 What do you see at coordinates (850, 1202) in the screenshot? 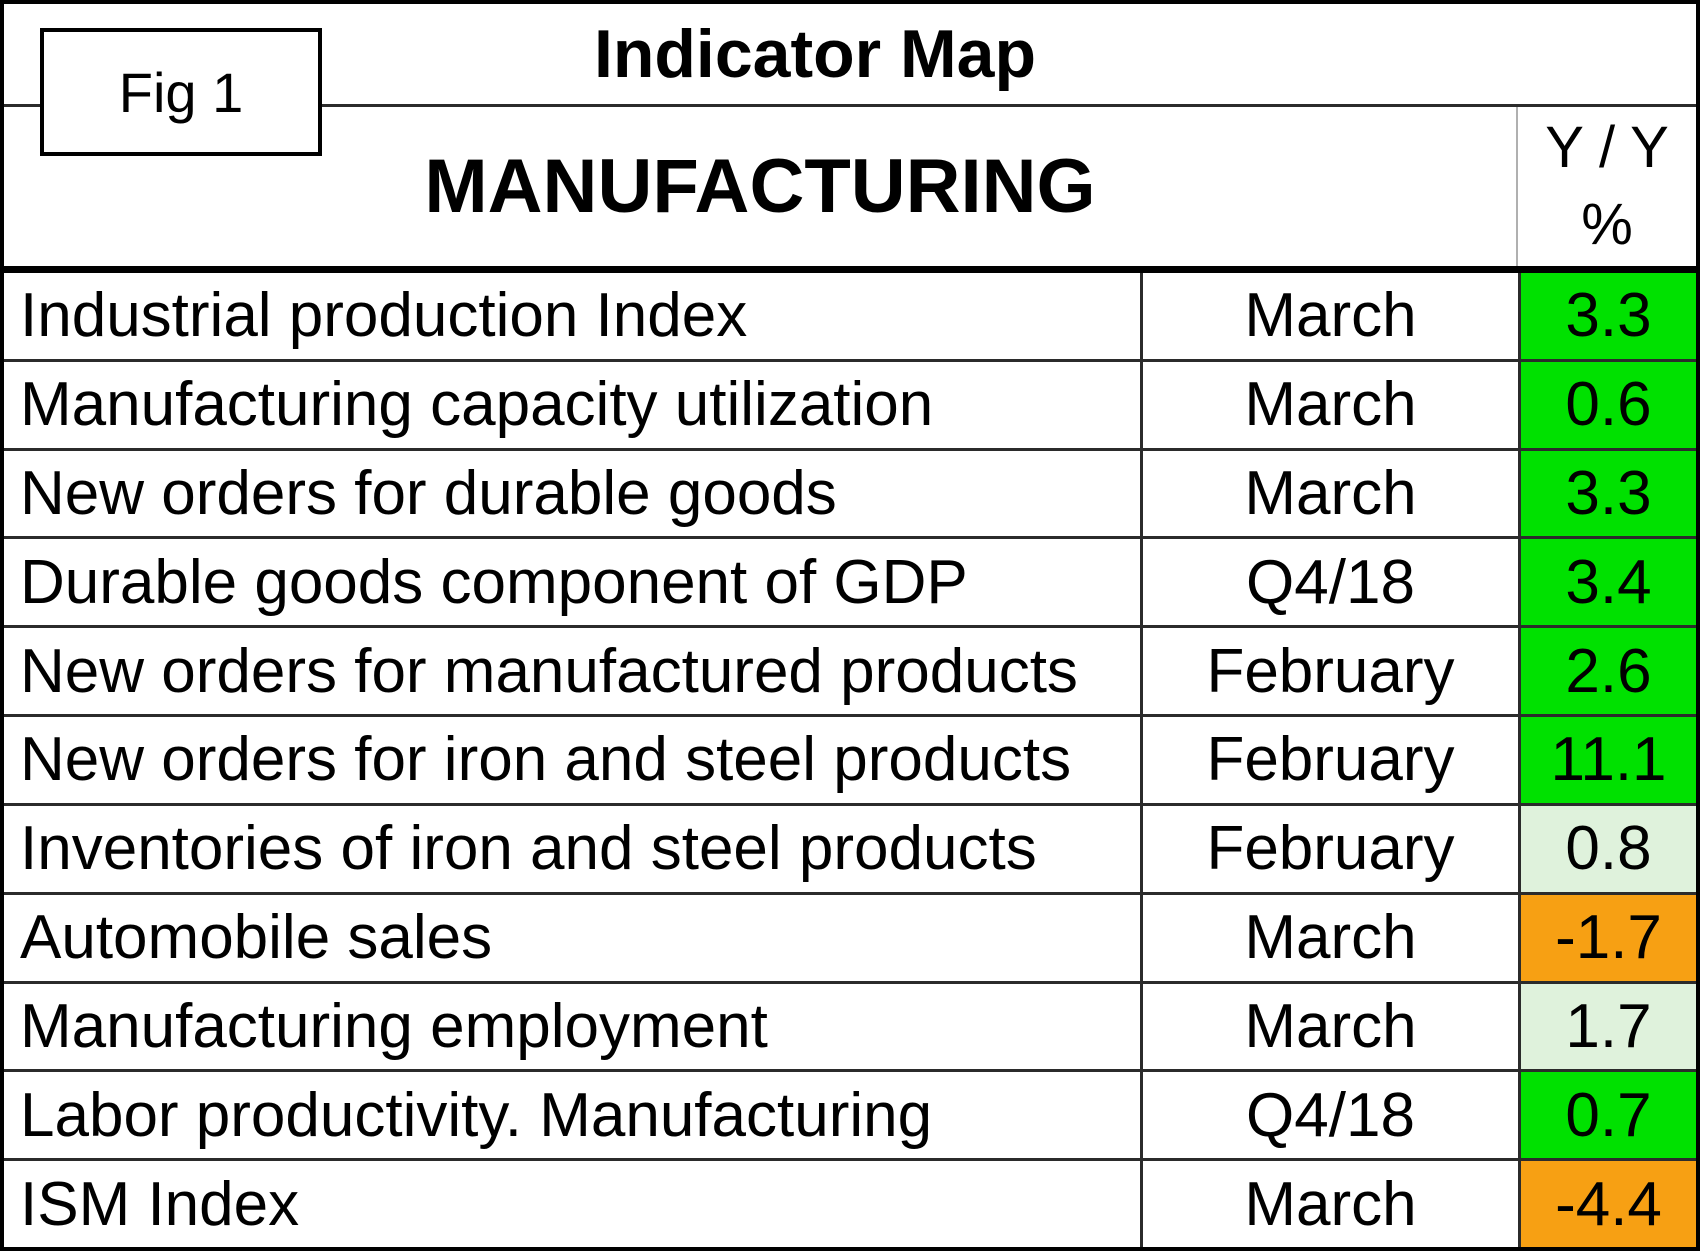
I see `table-row: ISM Index March -4.4` at bounding box center [850, 1202].